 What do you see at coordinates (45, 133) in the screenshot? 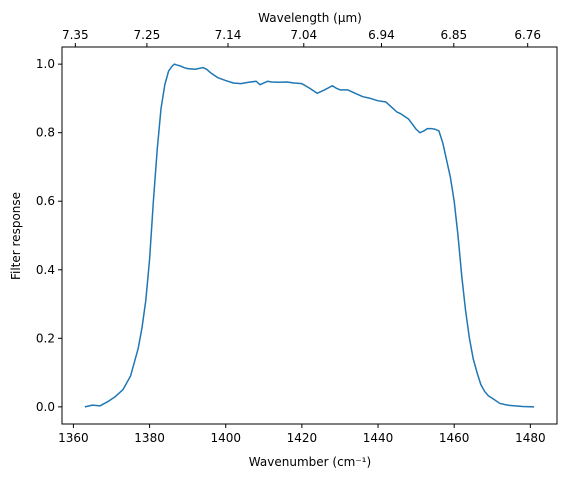
I see `y-tick-label: 0.8` at bounding box center [45, 133].